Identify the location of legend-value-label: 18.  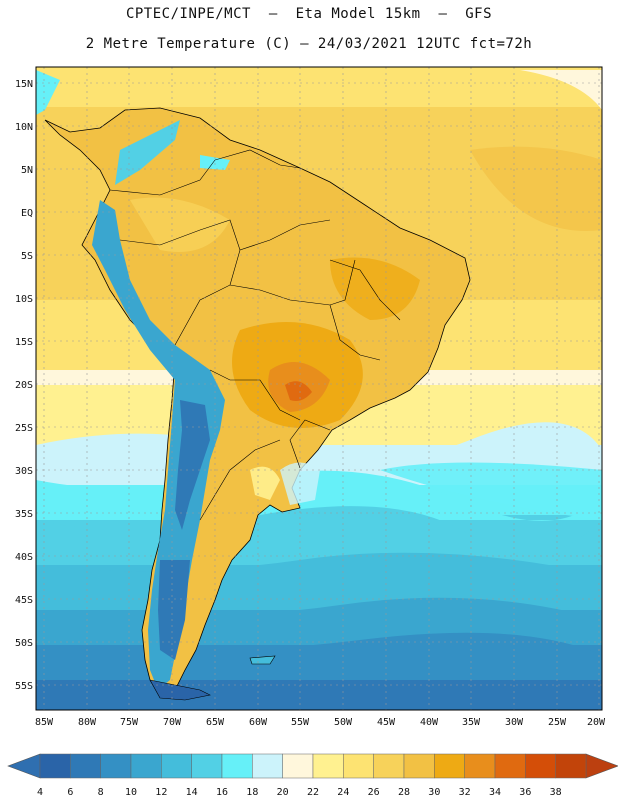
(252, 792).